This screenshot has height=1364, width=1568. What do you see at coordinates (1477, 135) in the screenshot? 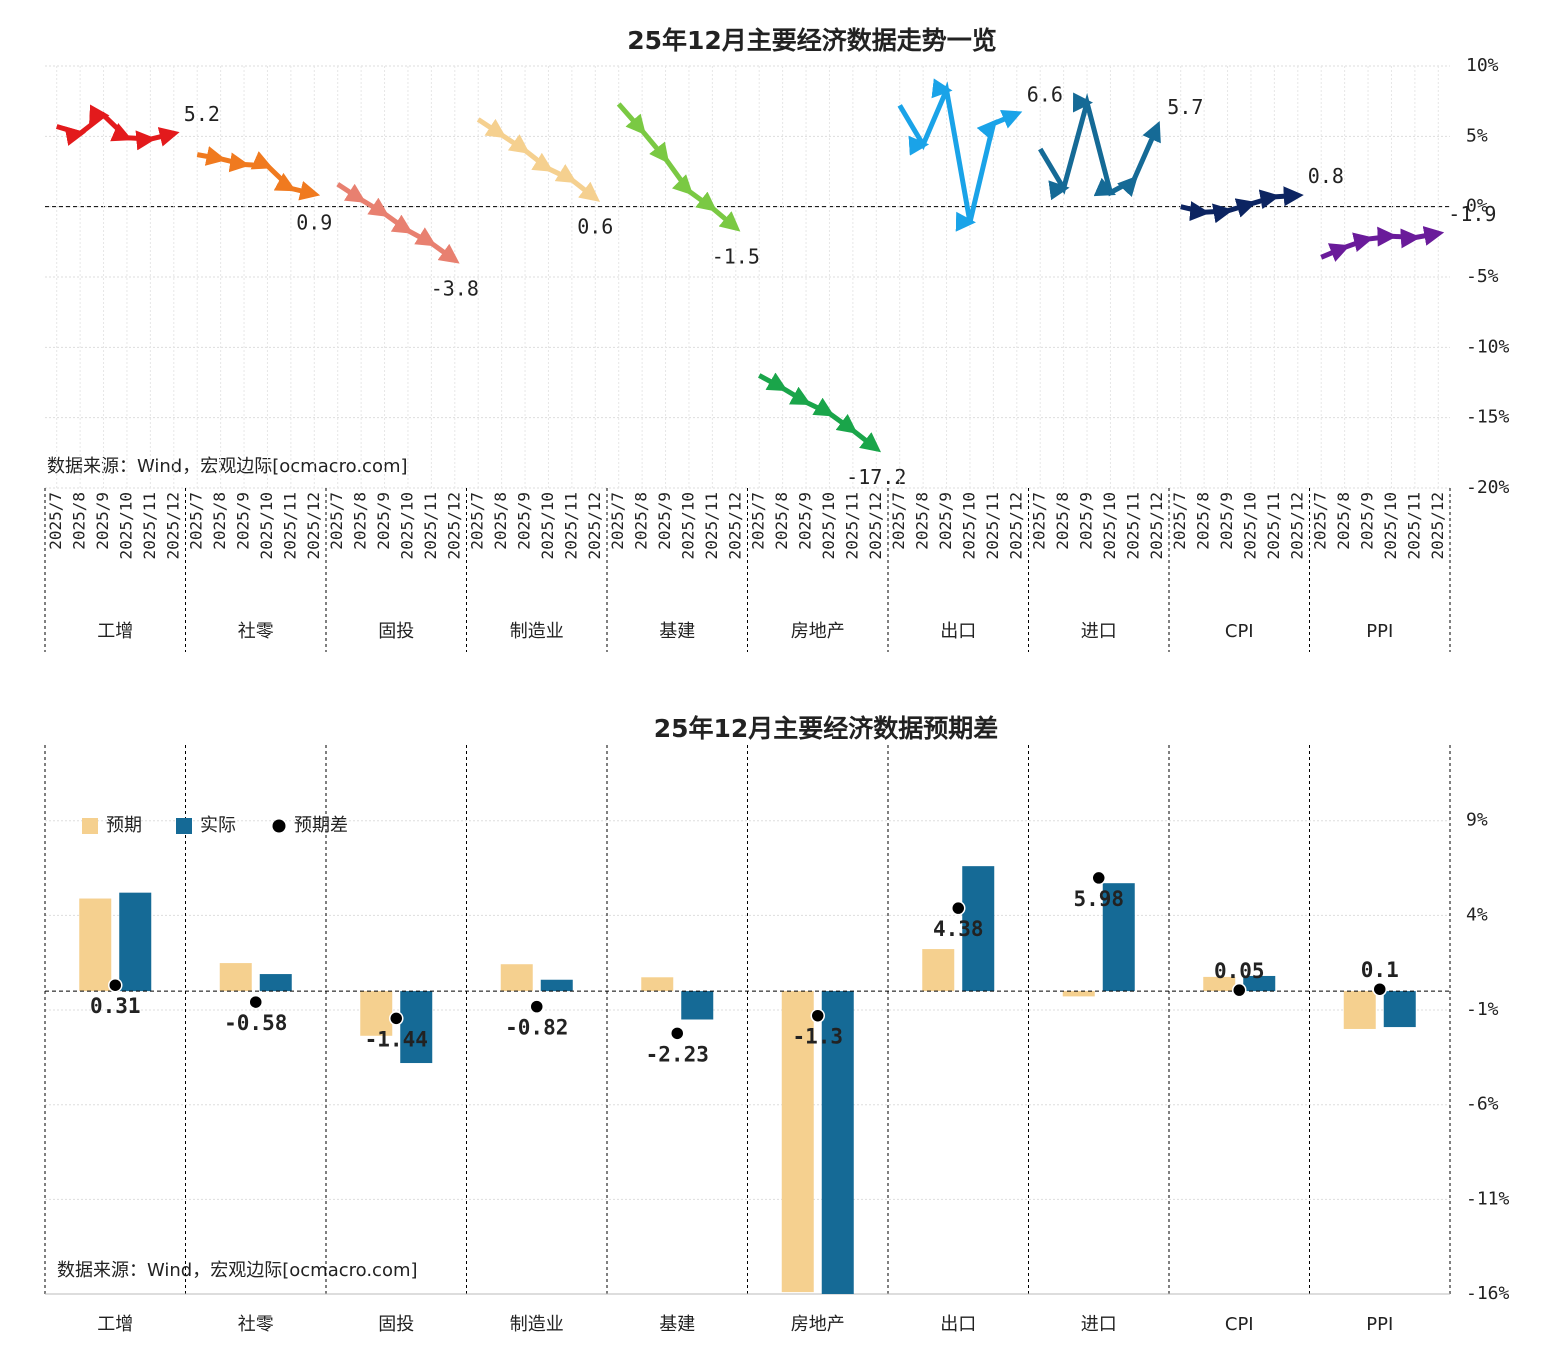
I see `y-tick-label: 5%` at bounding box center [1477, 135].